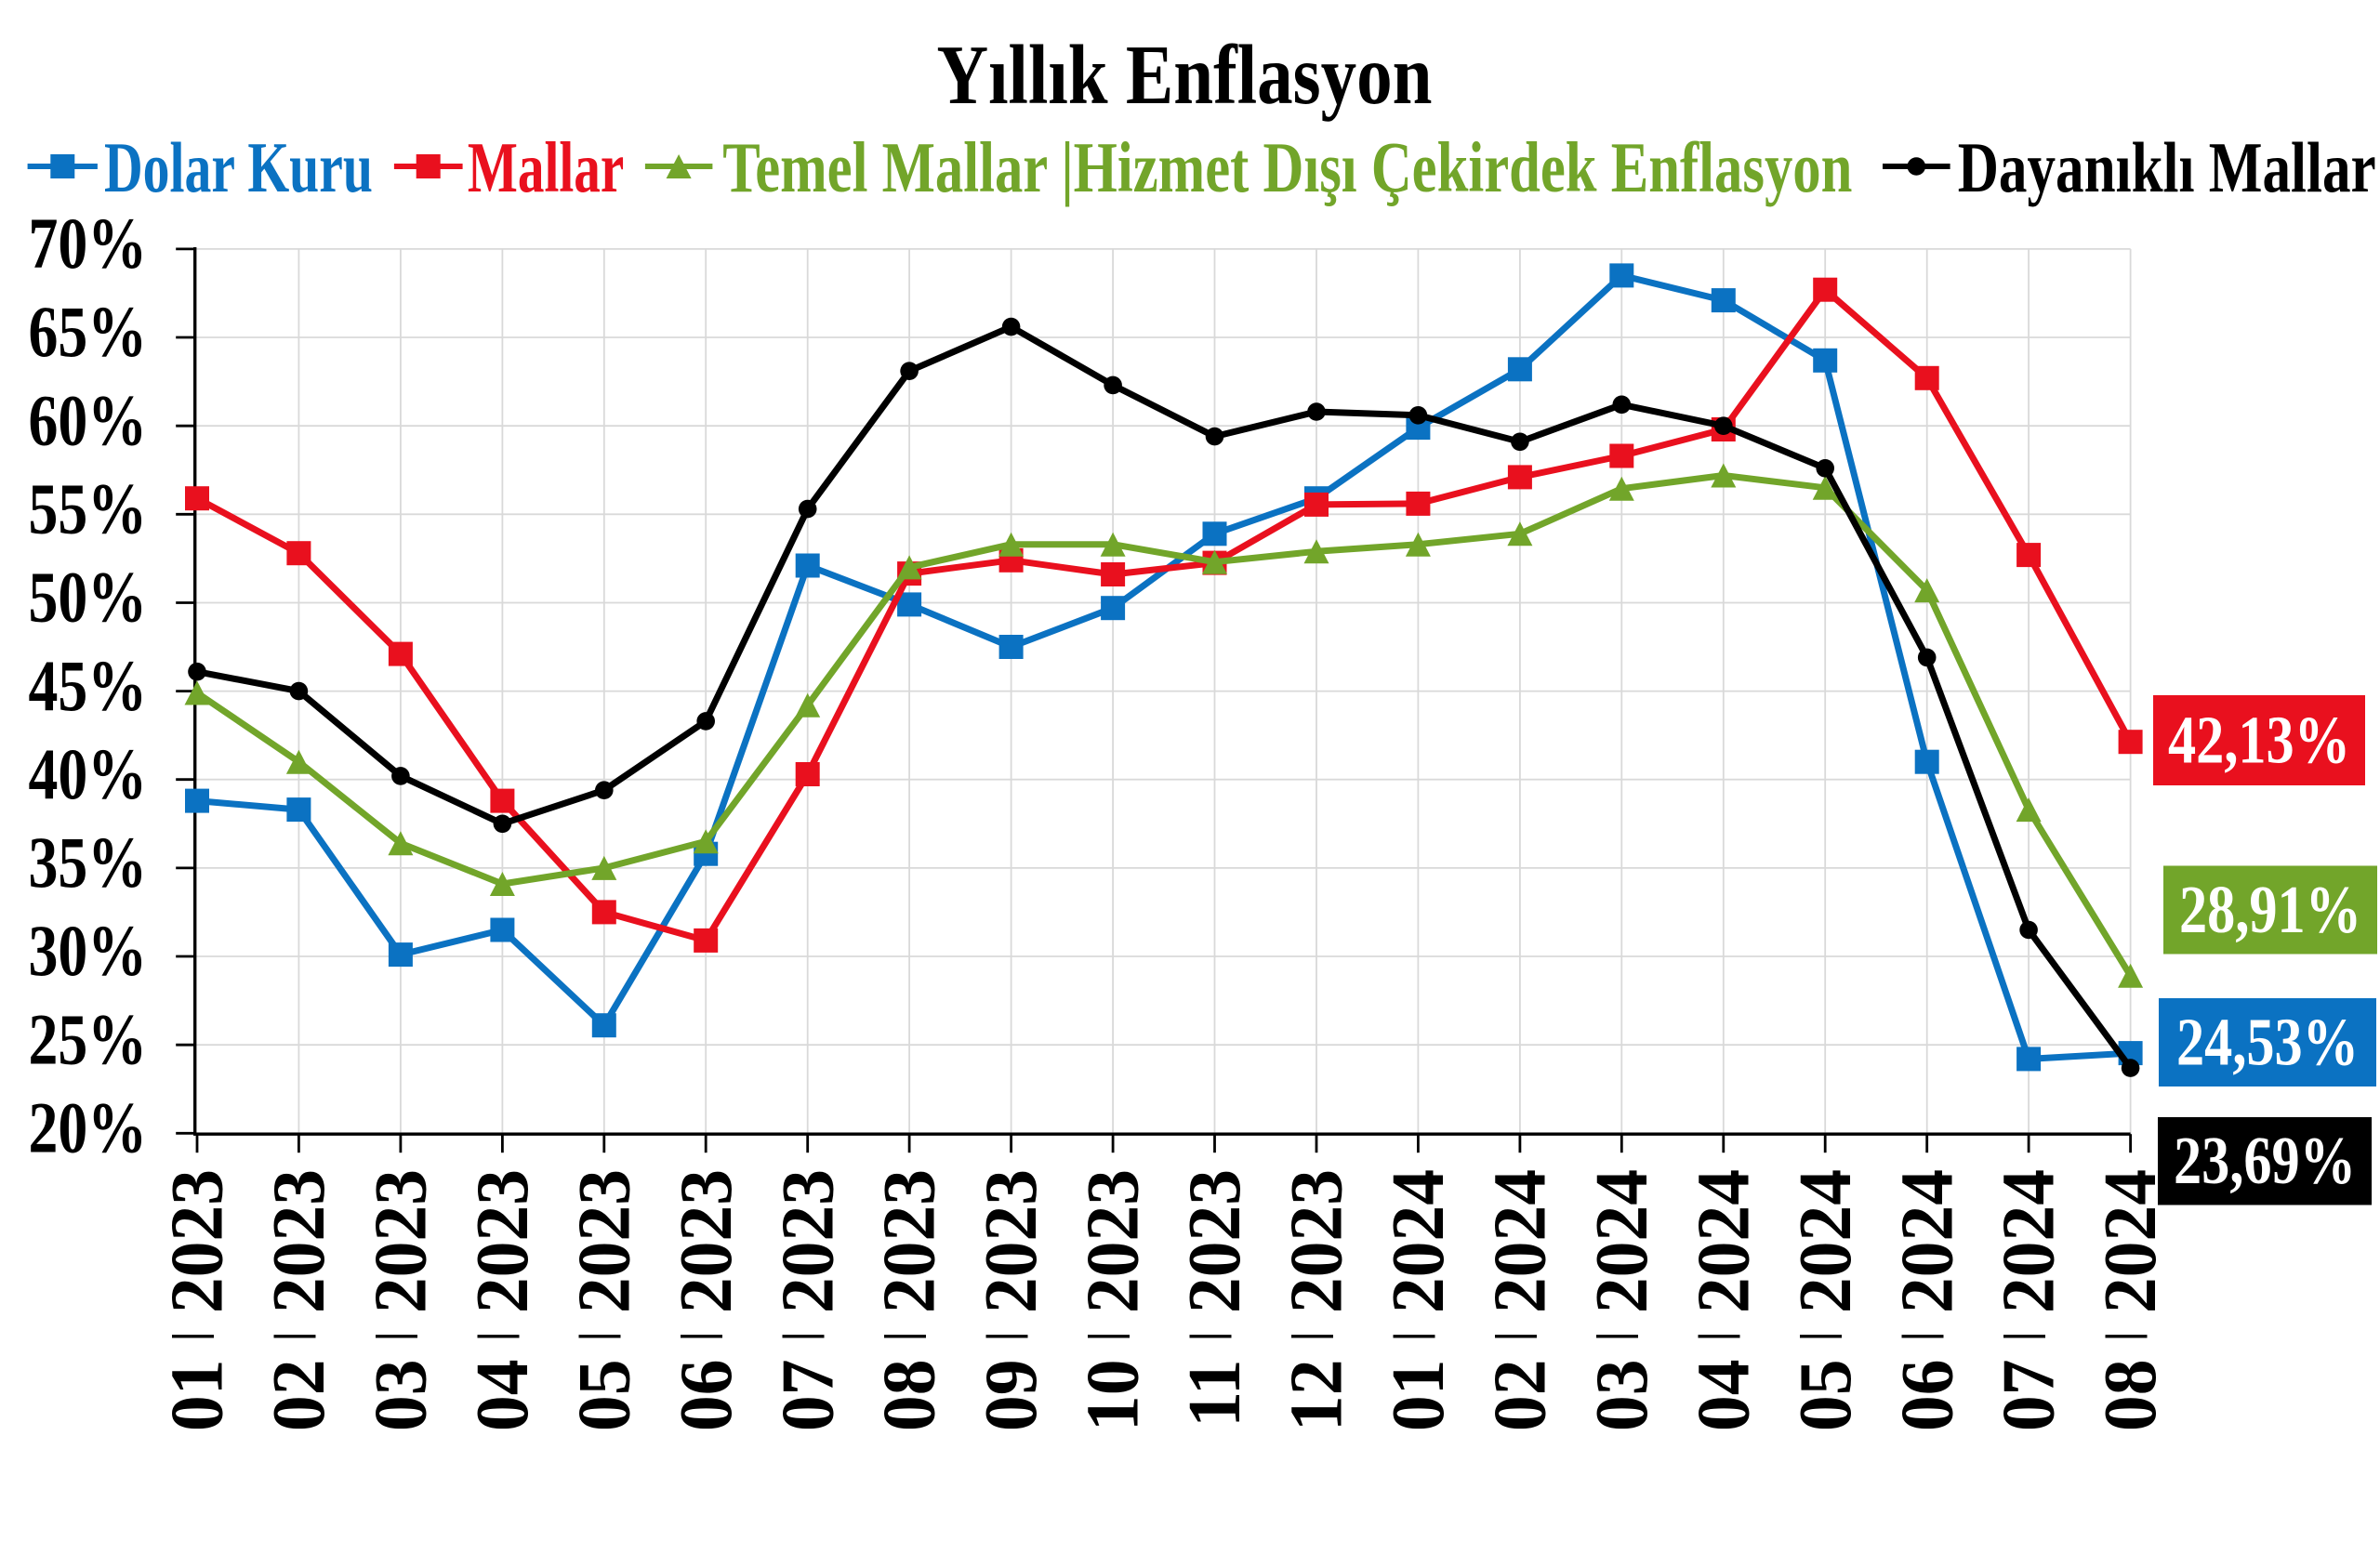  Describe the element at coordinates (1316, 1300) in the screenshot. I see `svg-text: 12 | 2023` at that location.